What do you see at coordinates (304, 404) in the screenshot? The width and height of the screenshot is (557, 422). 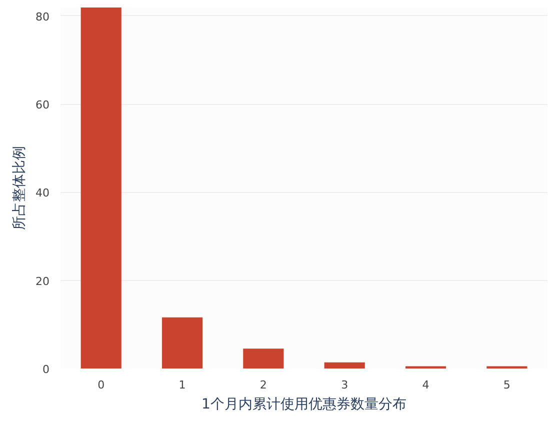 I see `x-axis-title: 1个月内累计使用优惠券数量分布` at bounding box center [304, 404].